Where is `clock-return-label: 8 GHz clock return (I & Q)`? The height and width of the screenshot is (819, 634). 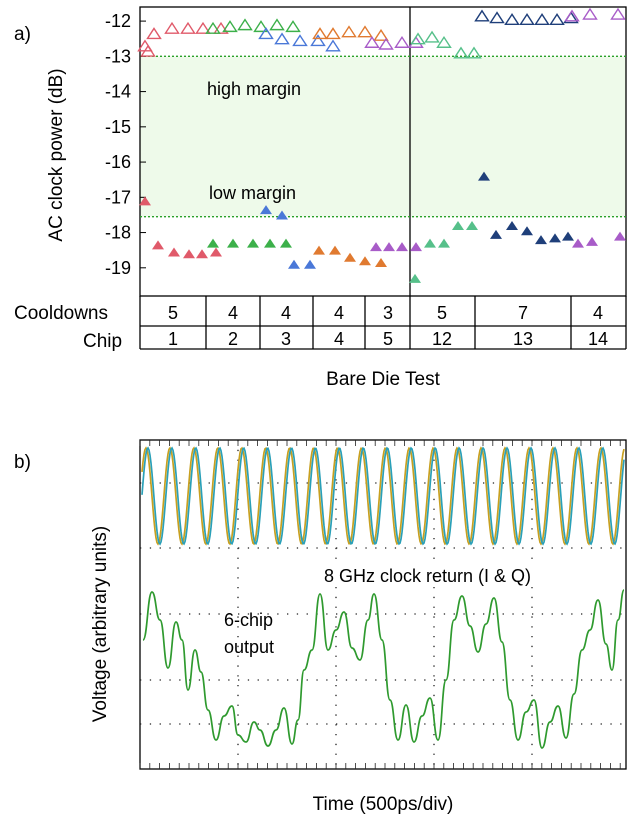
clock-return-label: 8 GHz clock return (I & Q) is located at coordinates (427, 576).